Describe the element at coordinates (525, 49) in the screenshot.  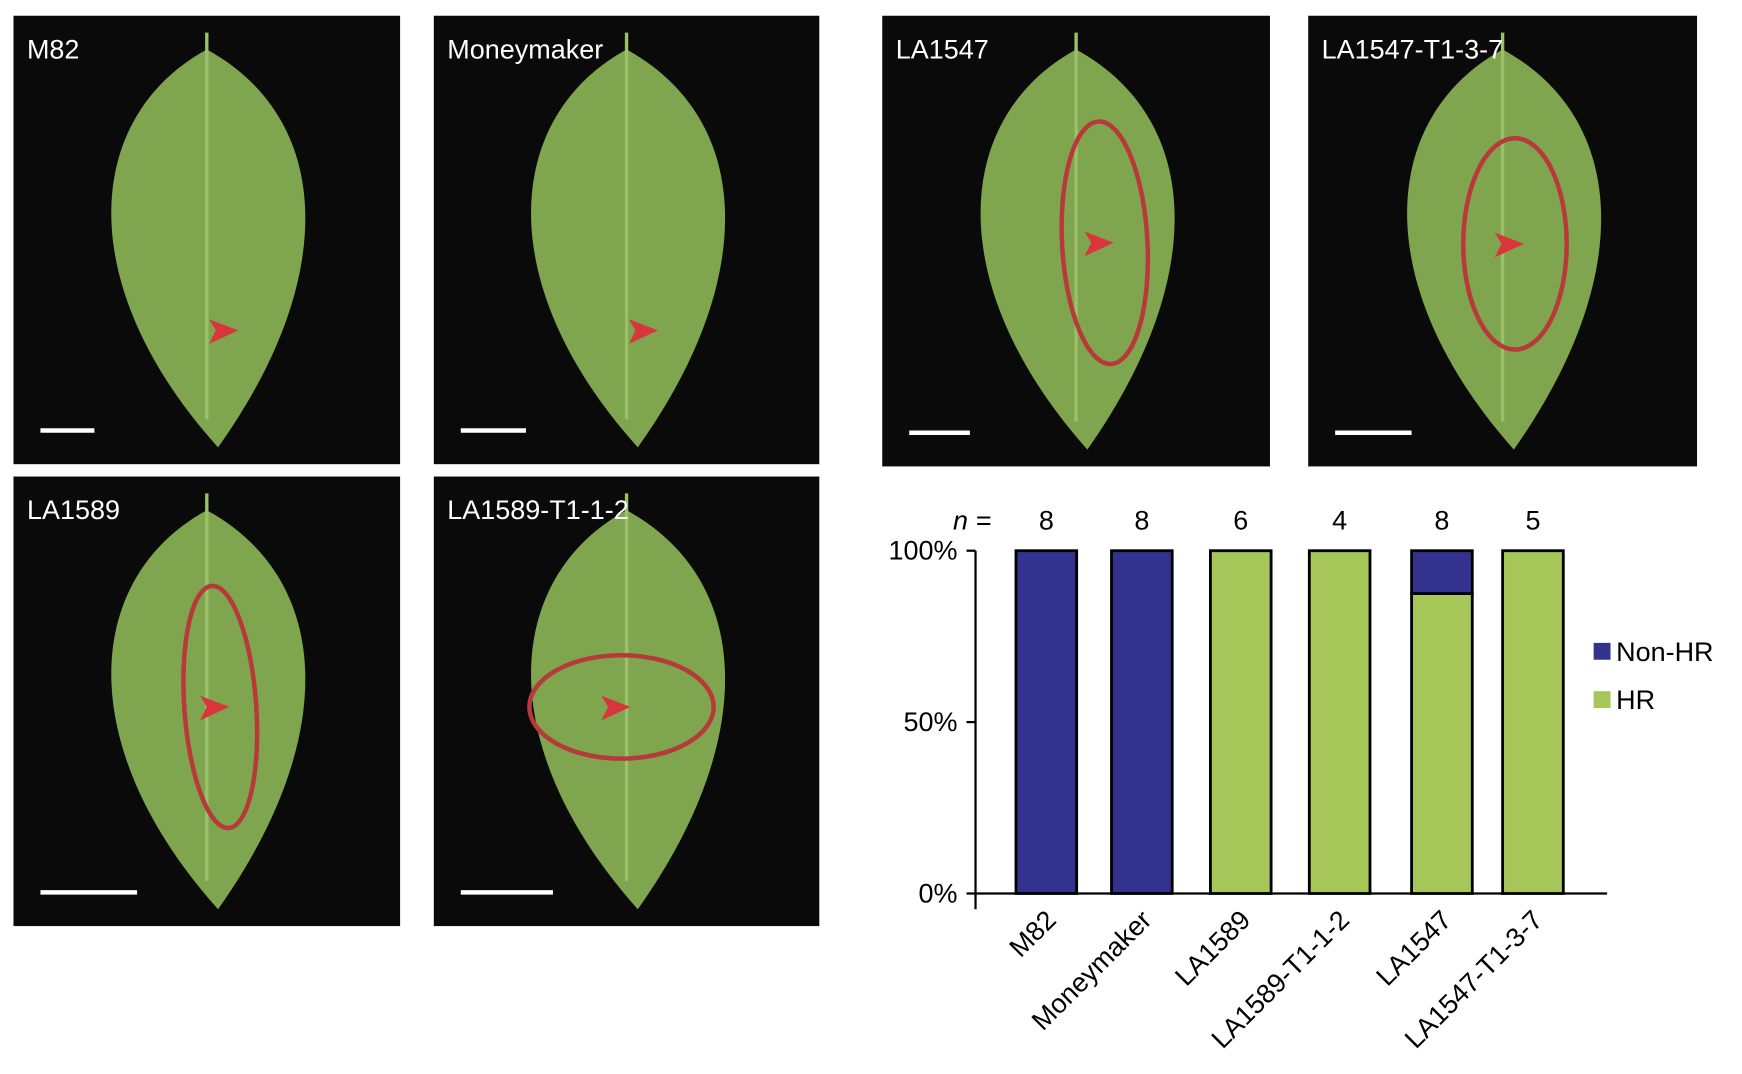
I see `panel-label: Moneymaker` at that location.